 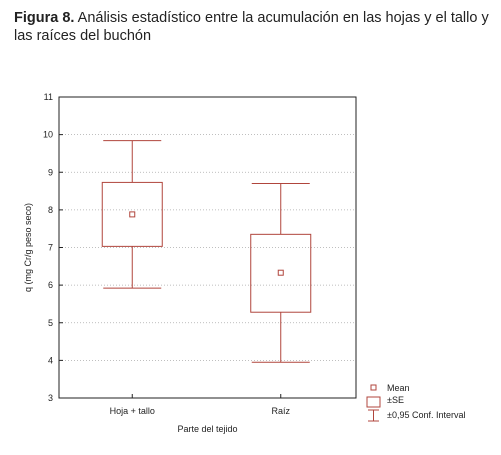 I want to click on x-tick-label: Hoja + tallo, so click(x=132, y=411).